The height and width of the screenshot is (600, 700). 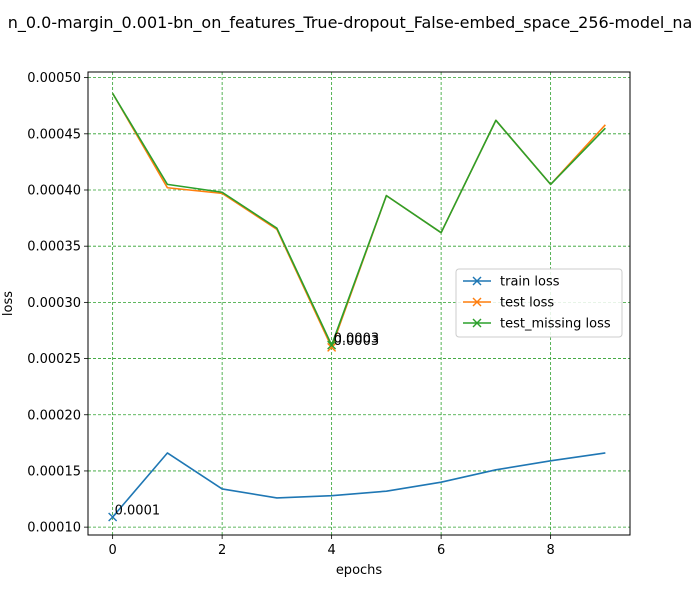 I want to click on y-axis-label: loss, so click(x=8, y=303).